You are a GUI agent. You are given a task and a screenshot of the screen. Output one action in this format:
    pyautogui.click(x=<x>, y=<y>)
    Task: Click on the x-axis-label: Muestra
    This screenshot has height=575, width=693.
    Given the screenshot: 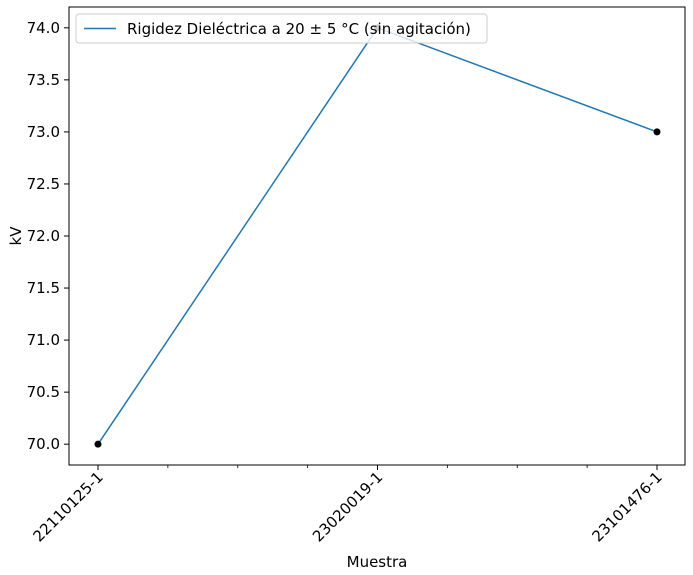 What is the action you would take?
    pyautogui.click(x=377, y=562)
    